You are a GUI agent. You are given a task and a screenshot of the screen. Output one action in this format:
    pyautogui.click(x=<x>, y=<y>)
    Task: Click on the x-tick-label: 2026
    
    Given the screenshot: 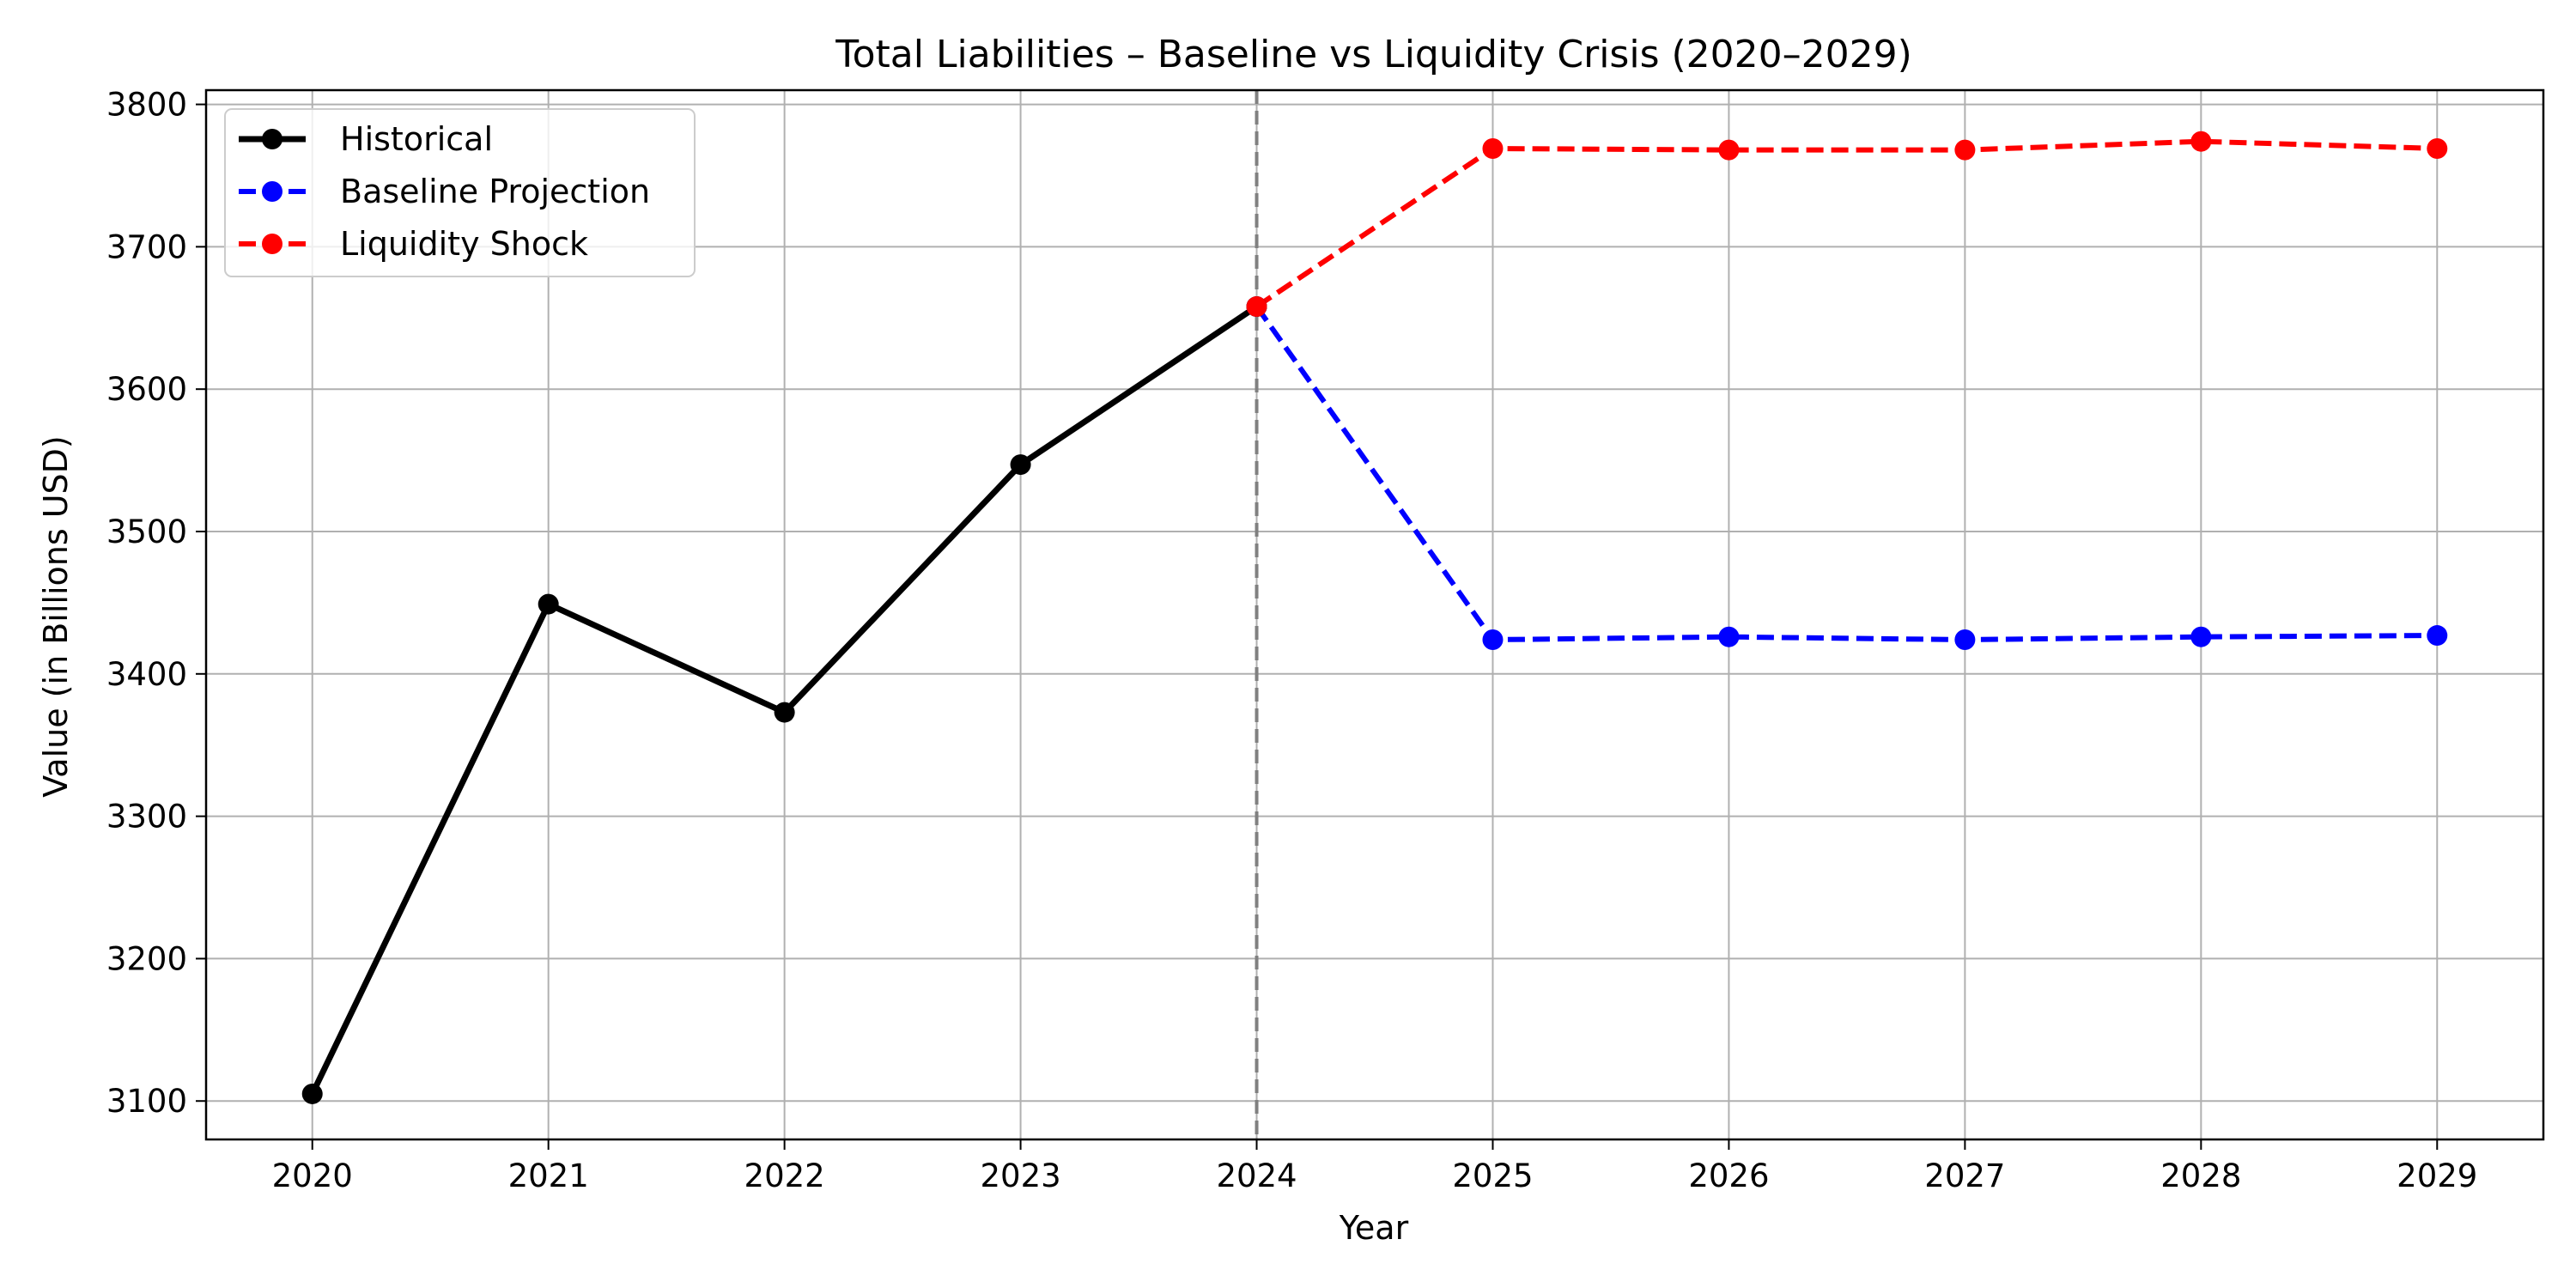 What is the action you would take?
    pyautogui.click(x=1729, y=1175)
    